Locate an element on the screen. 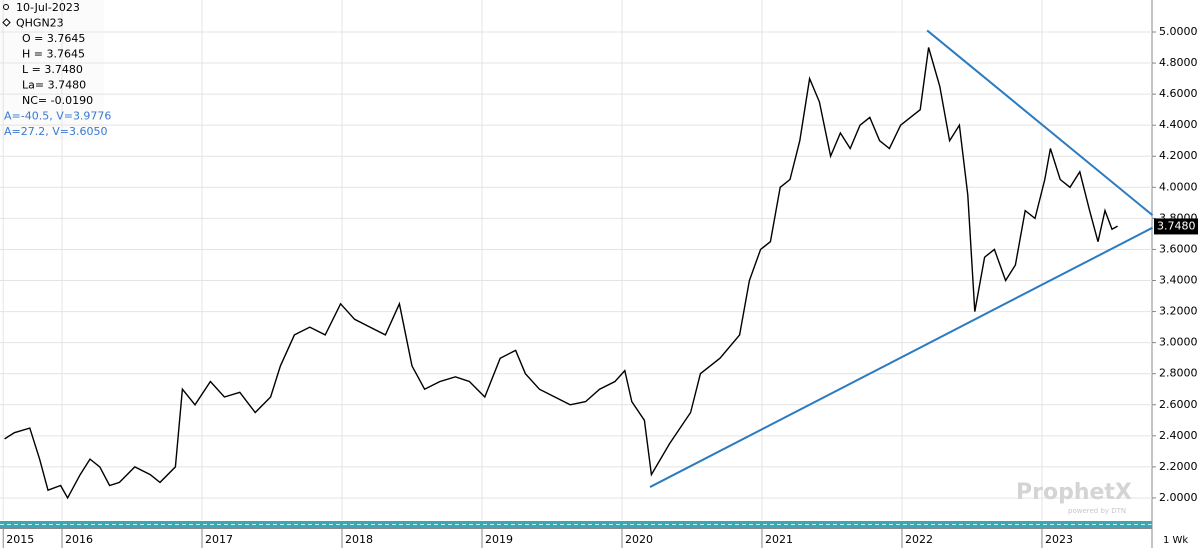 This screenshot has height=548, width=1200. info-line: 10-Jul-2023 is located at coordinates (48, 7).